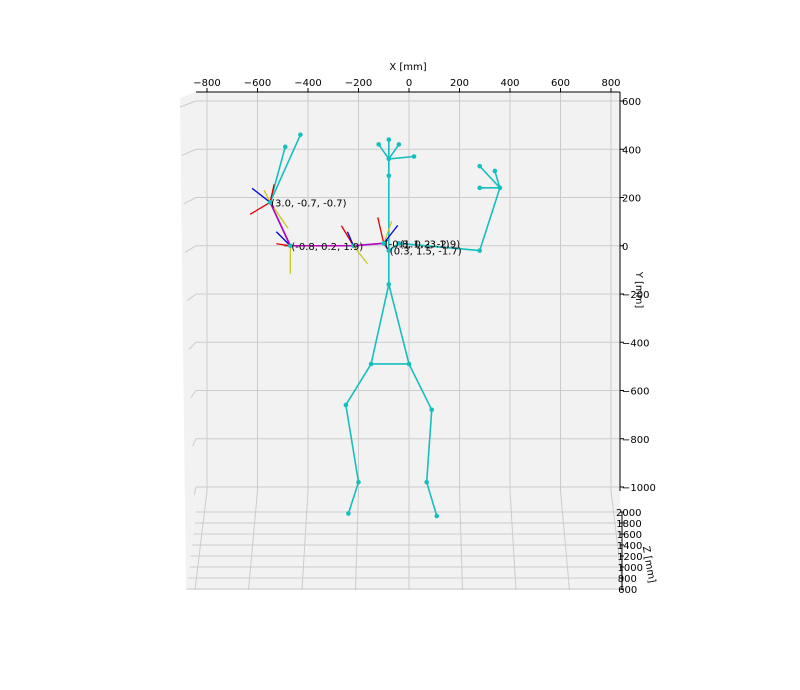 This screenshot has height=690, width=800. I want to click on x-tick-label: −800, so click(206, 83).